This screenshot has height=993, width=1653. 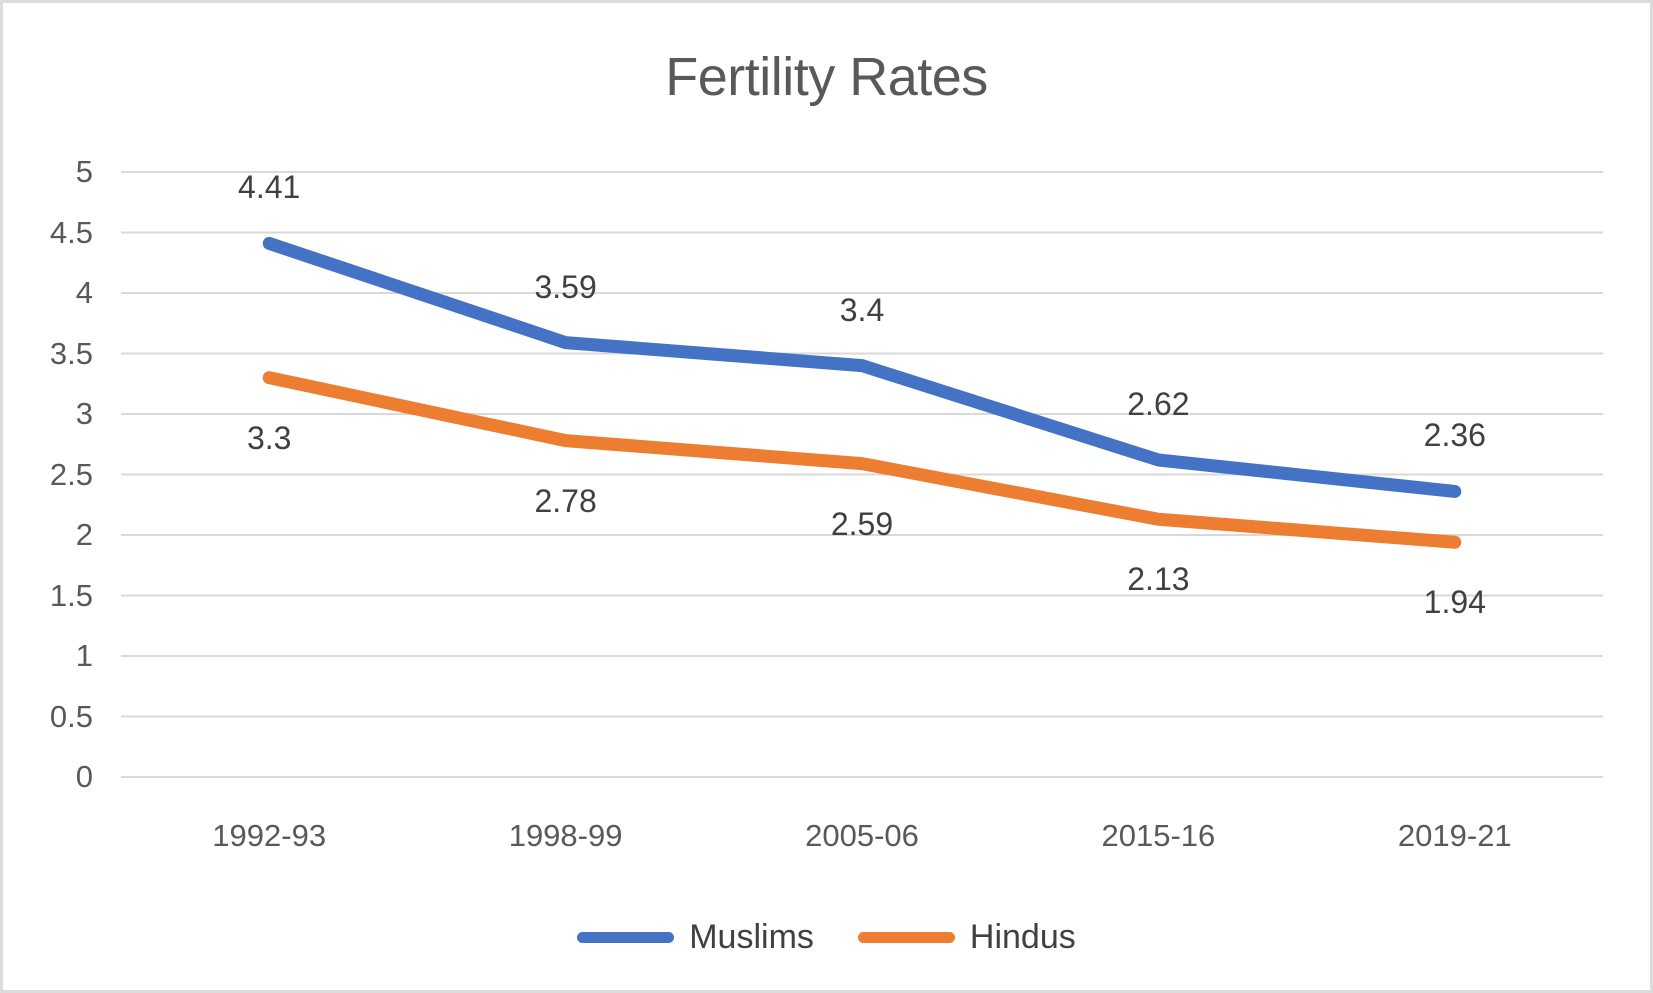 What do you see at coordinates (84, 413) in the screenshot?
I see `y-tick-label: 3` at bounding box center [84, 413].